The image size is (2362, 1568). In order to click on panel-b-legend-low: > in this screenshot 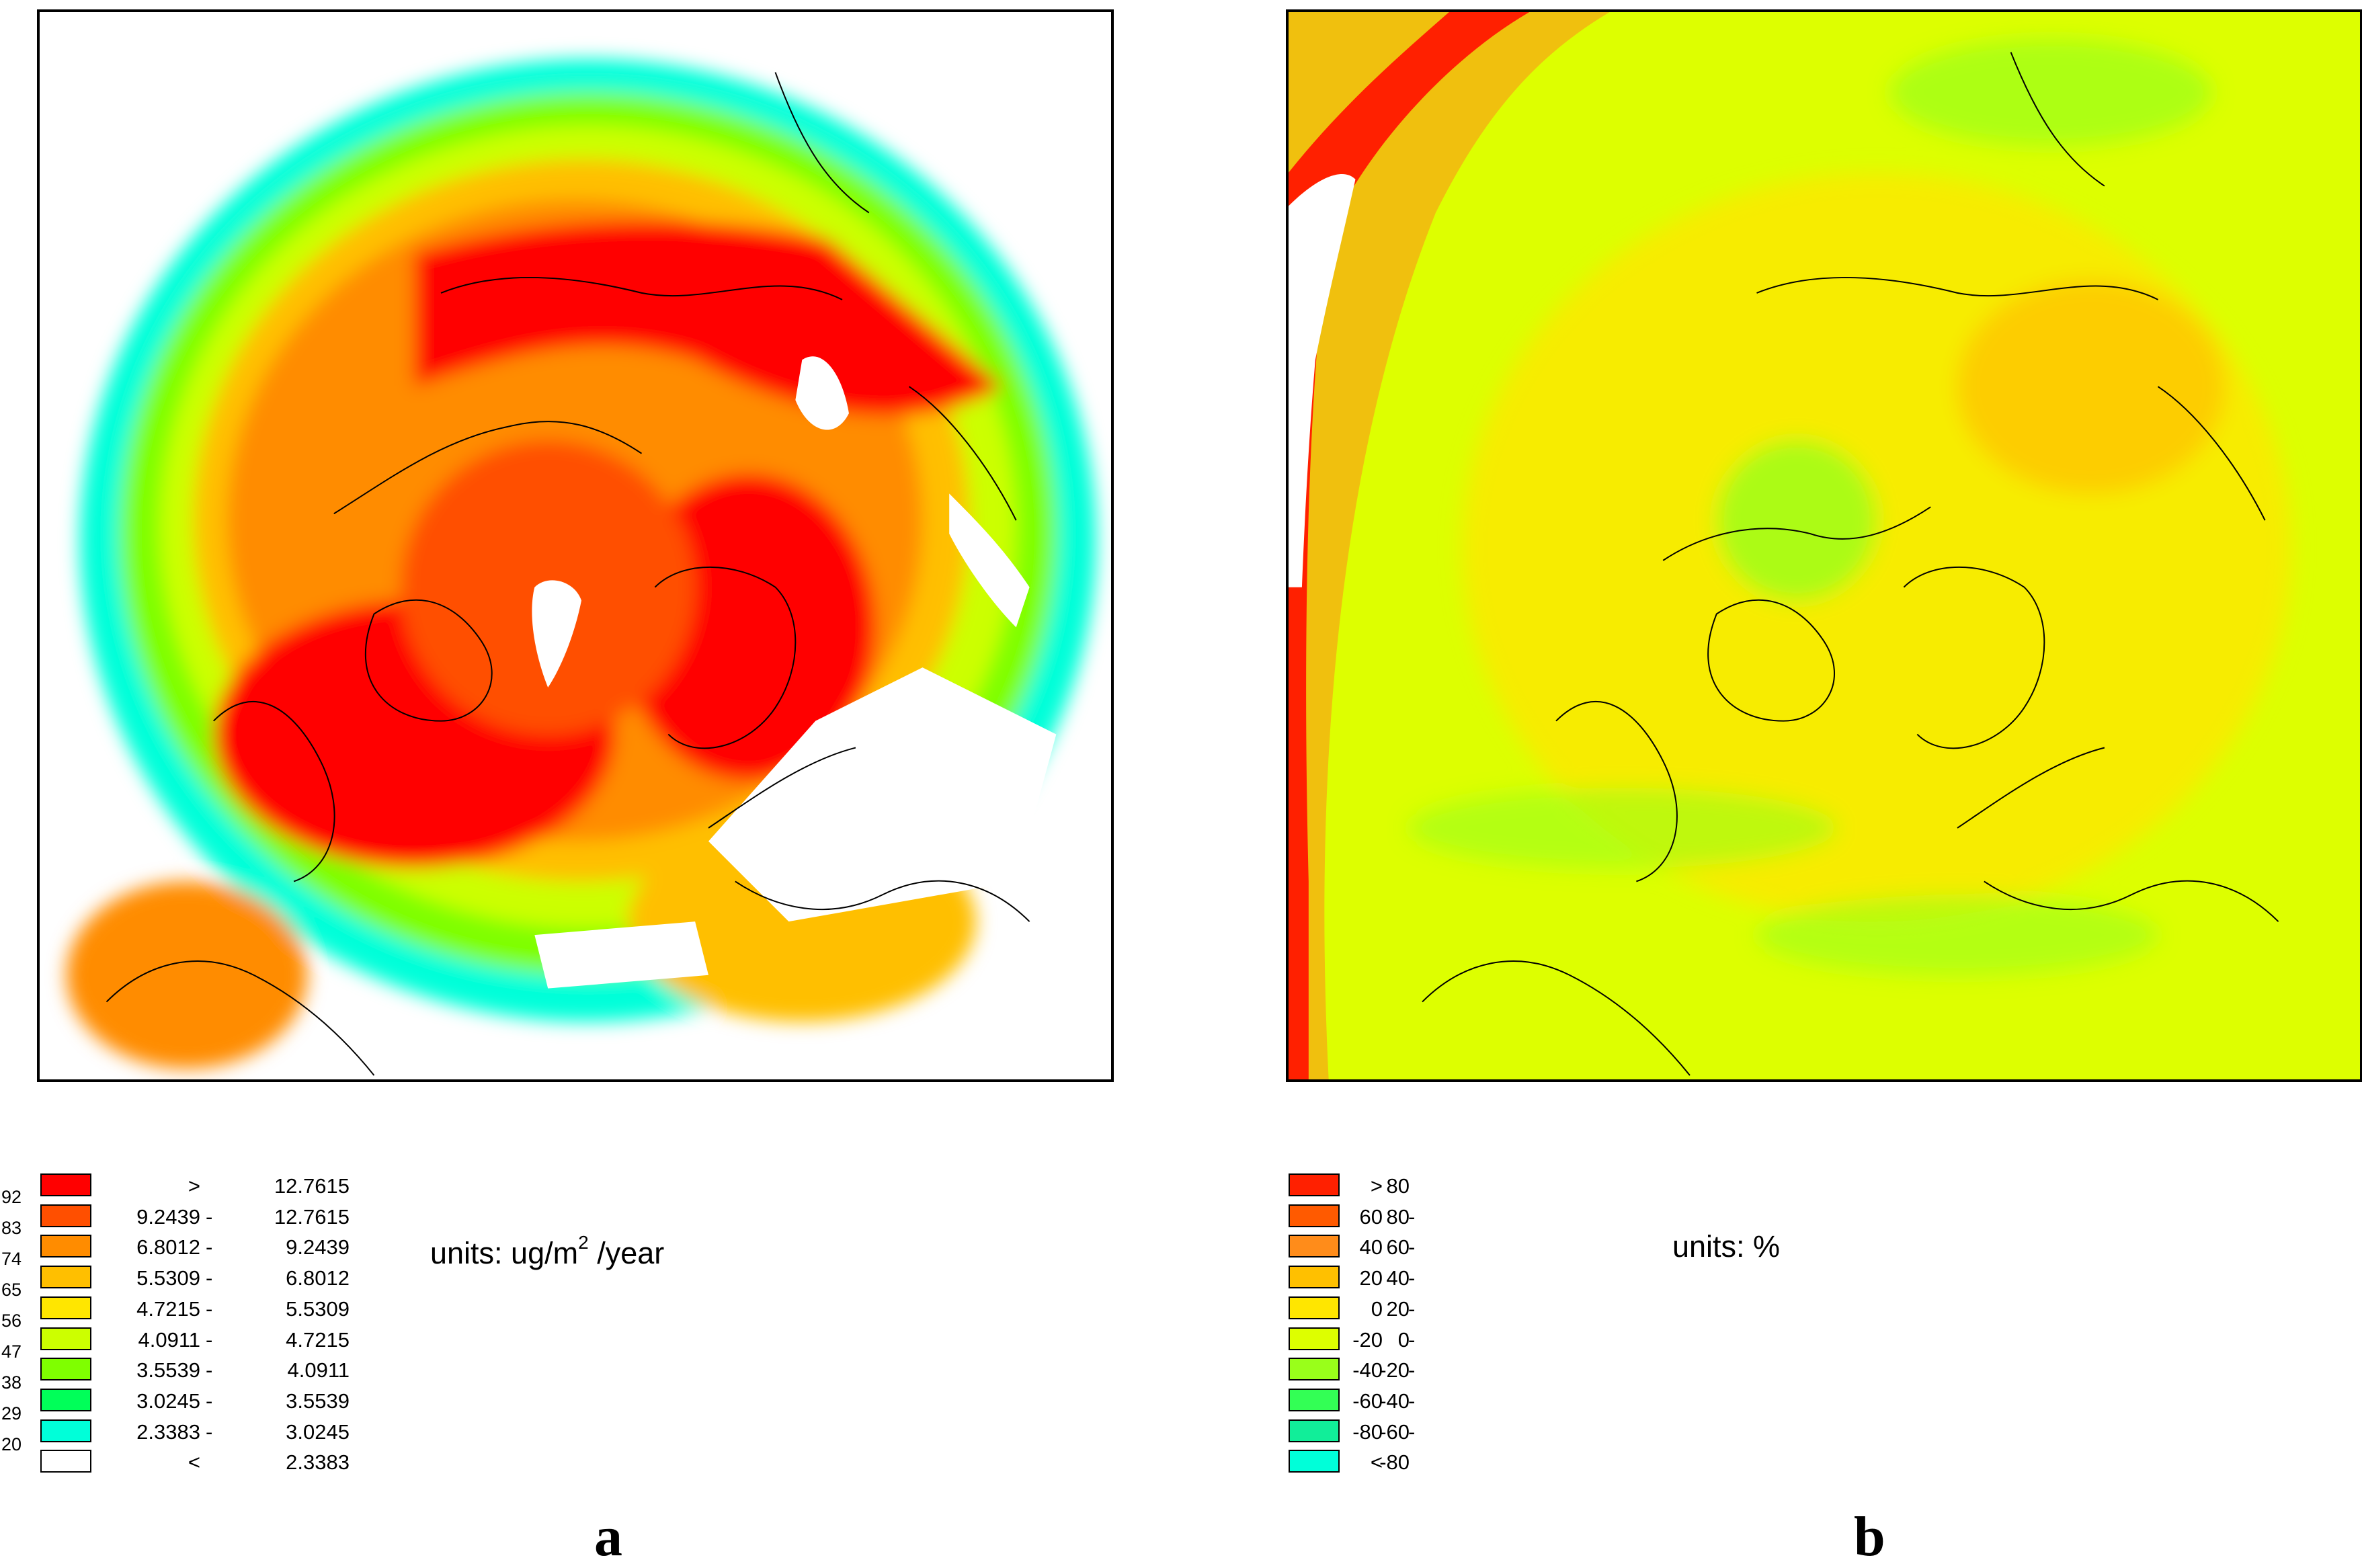, I will do `click(1376, 1186)`.